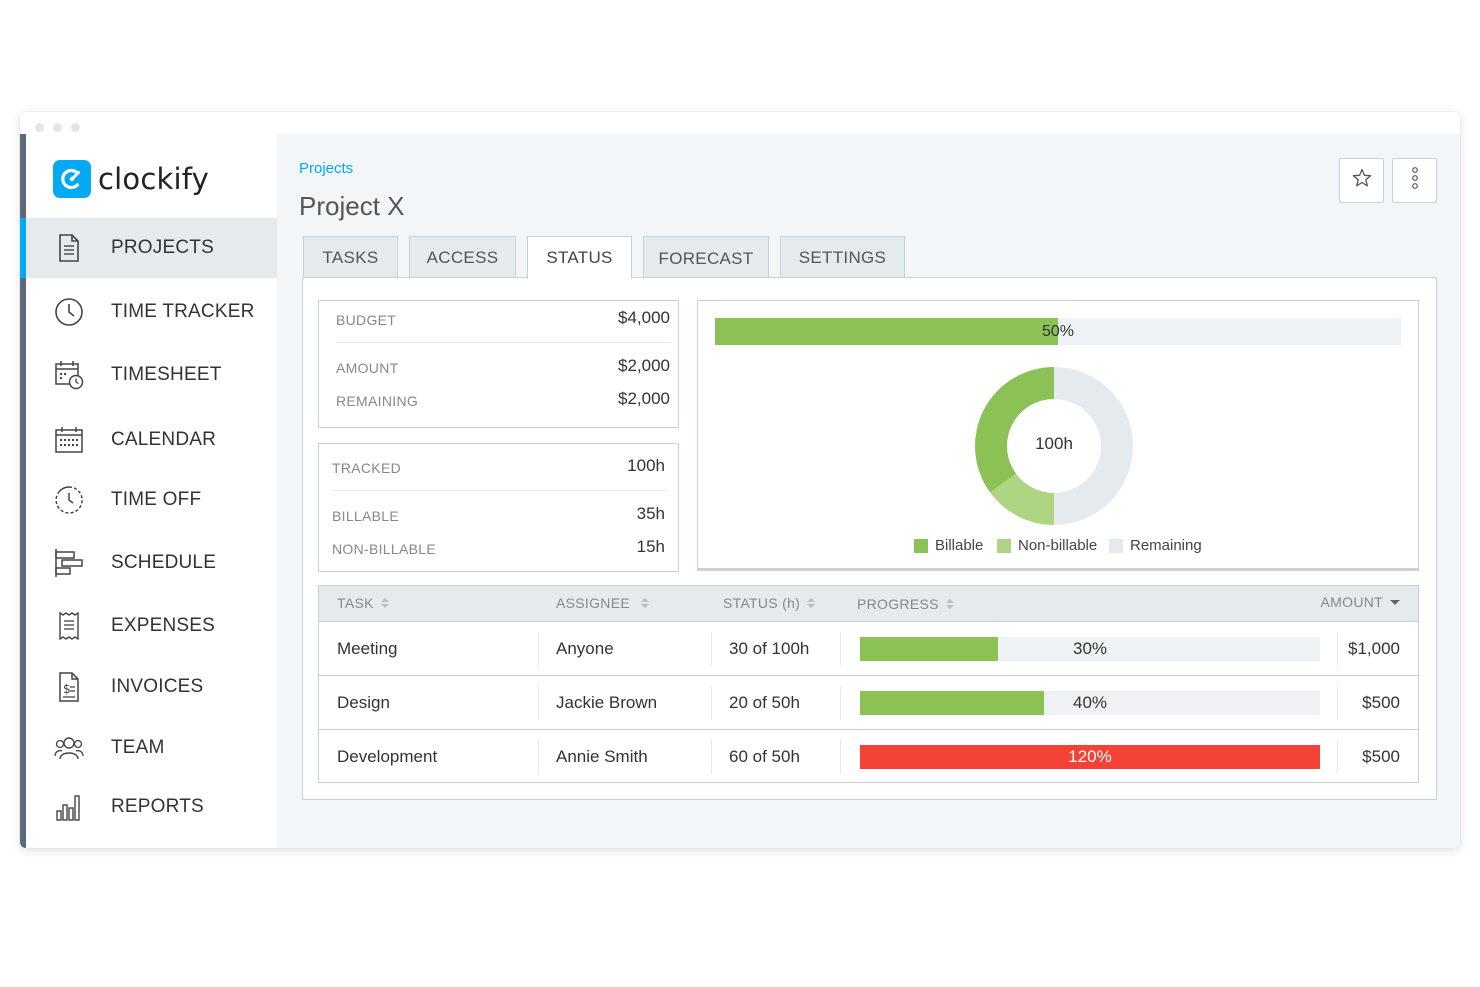  Describe the element at coordinates (740, 123) in the screenshot. I see `title-bar` at that location.